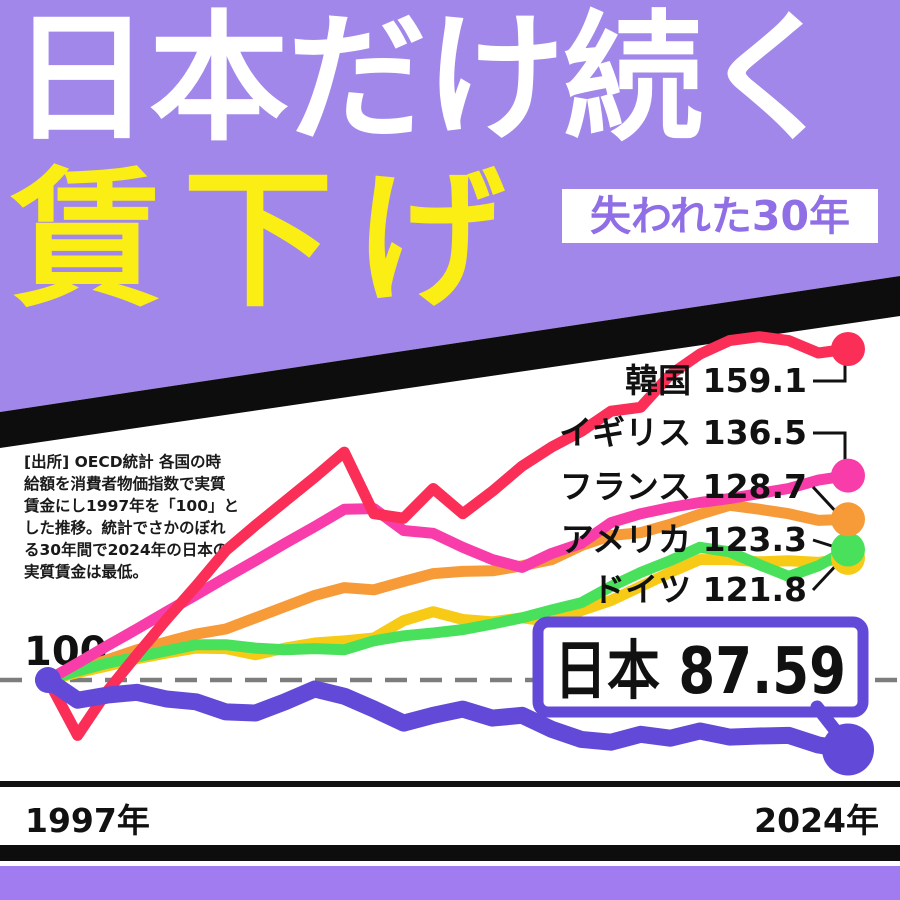 The height and width of the screenshot is (900, 900). Describe the element at coordinates (450, 853) in the screenshot. I see `footer-black-bar` at that location.